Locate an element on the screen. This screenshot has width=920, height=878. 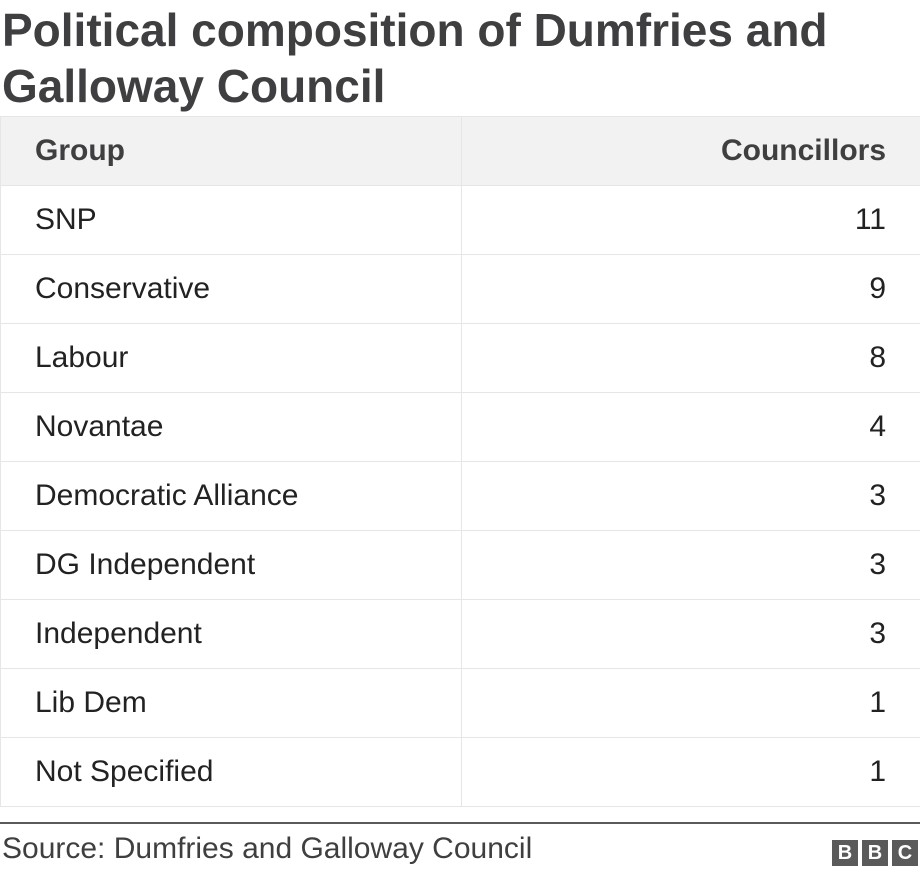
councillors-count-cell: 8 is located at coordinates (690, 358).